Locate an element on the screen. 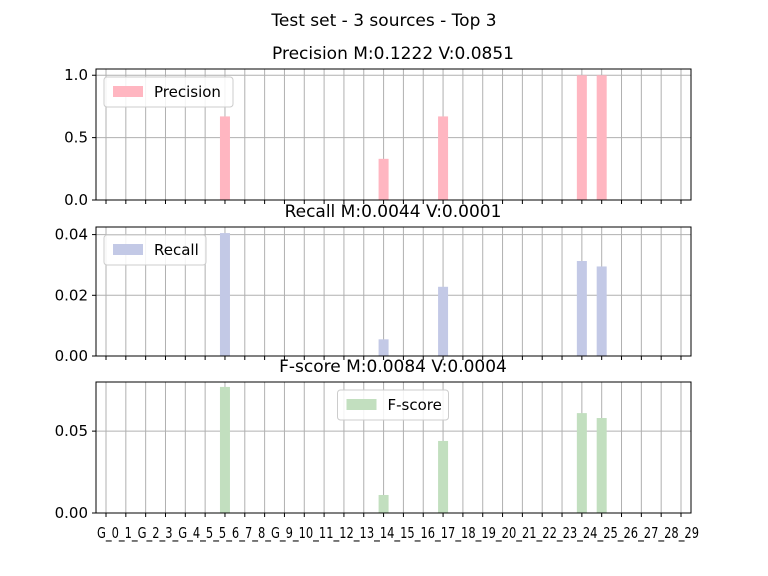 Image resolution: width=768 pixels, height=576 pixels. legend-label: Recall is located at coordinates (176, 250).